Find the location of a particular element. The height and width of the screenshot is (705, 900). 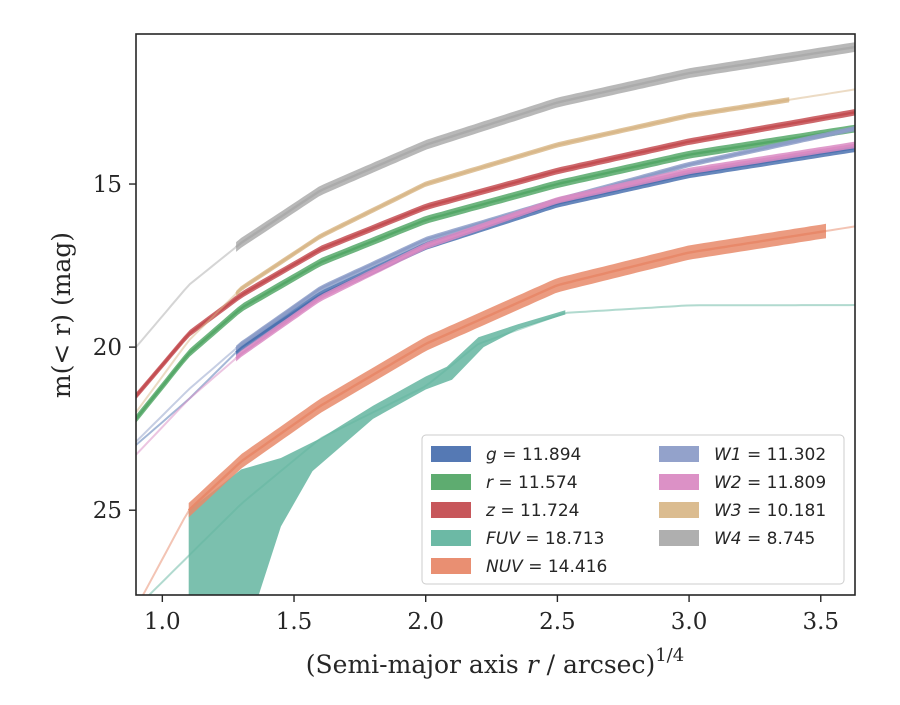

legend-swatch-w2 is located at coordinates (679, 482).